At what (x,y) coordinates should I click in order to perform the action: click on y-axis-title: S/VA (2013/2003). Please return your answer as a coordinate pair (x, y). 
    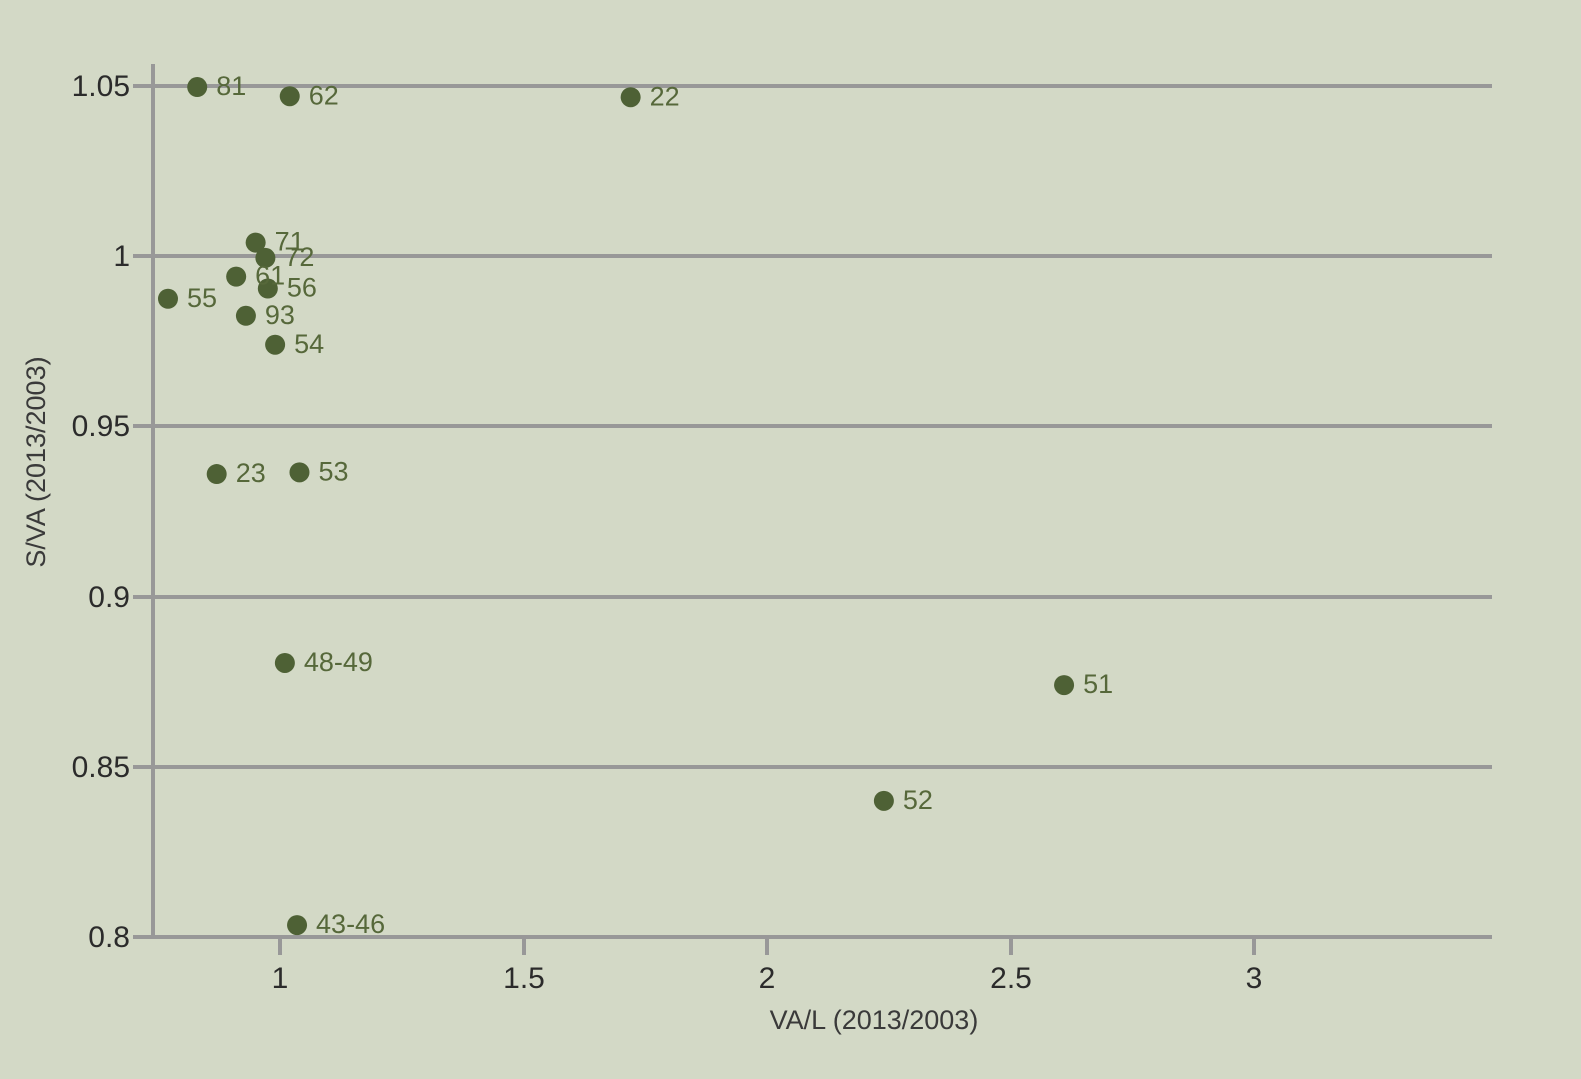
    Looking at the image, I should click on (36, 461).